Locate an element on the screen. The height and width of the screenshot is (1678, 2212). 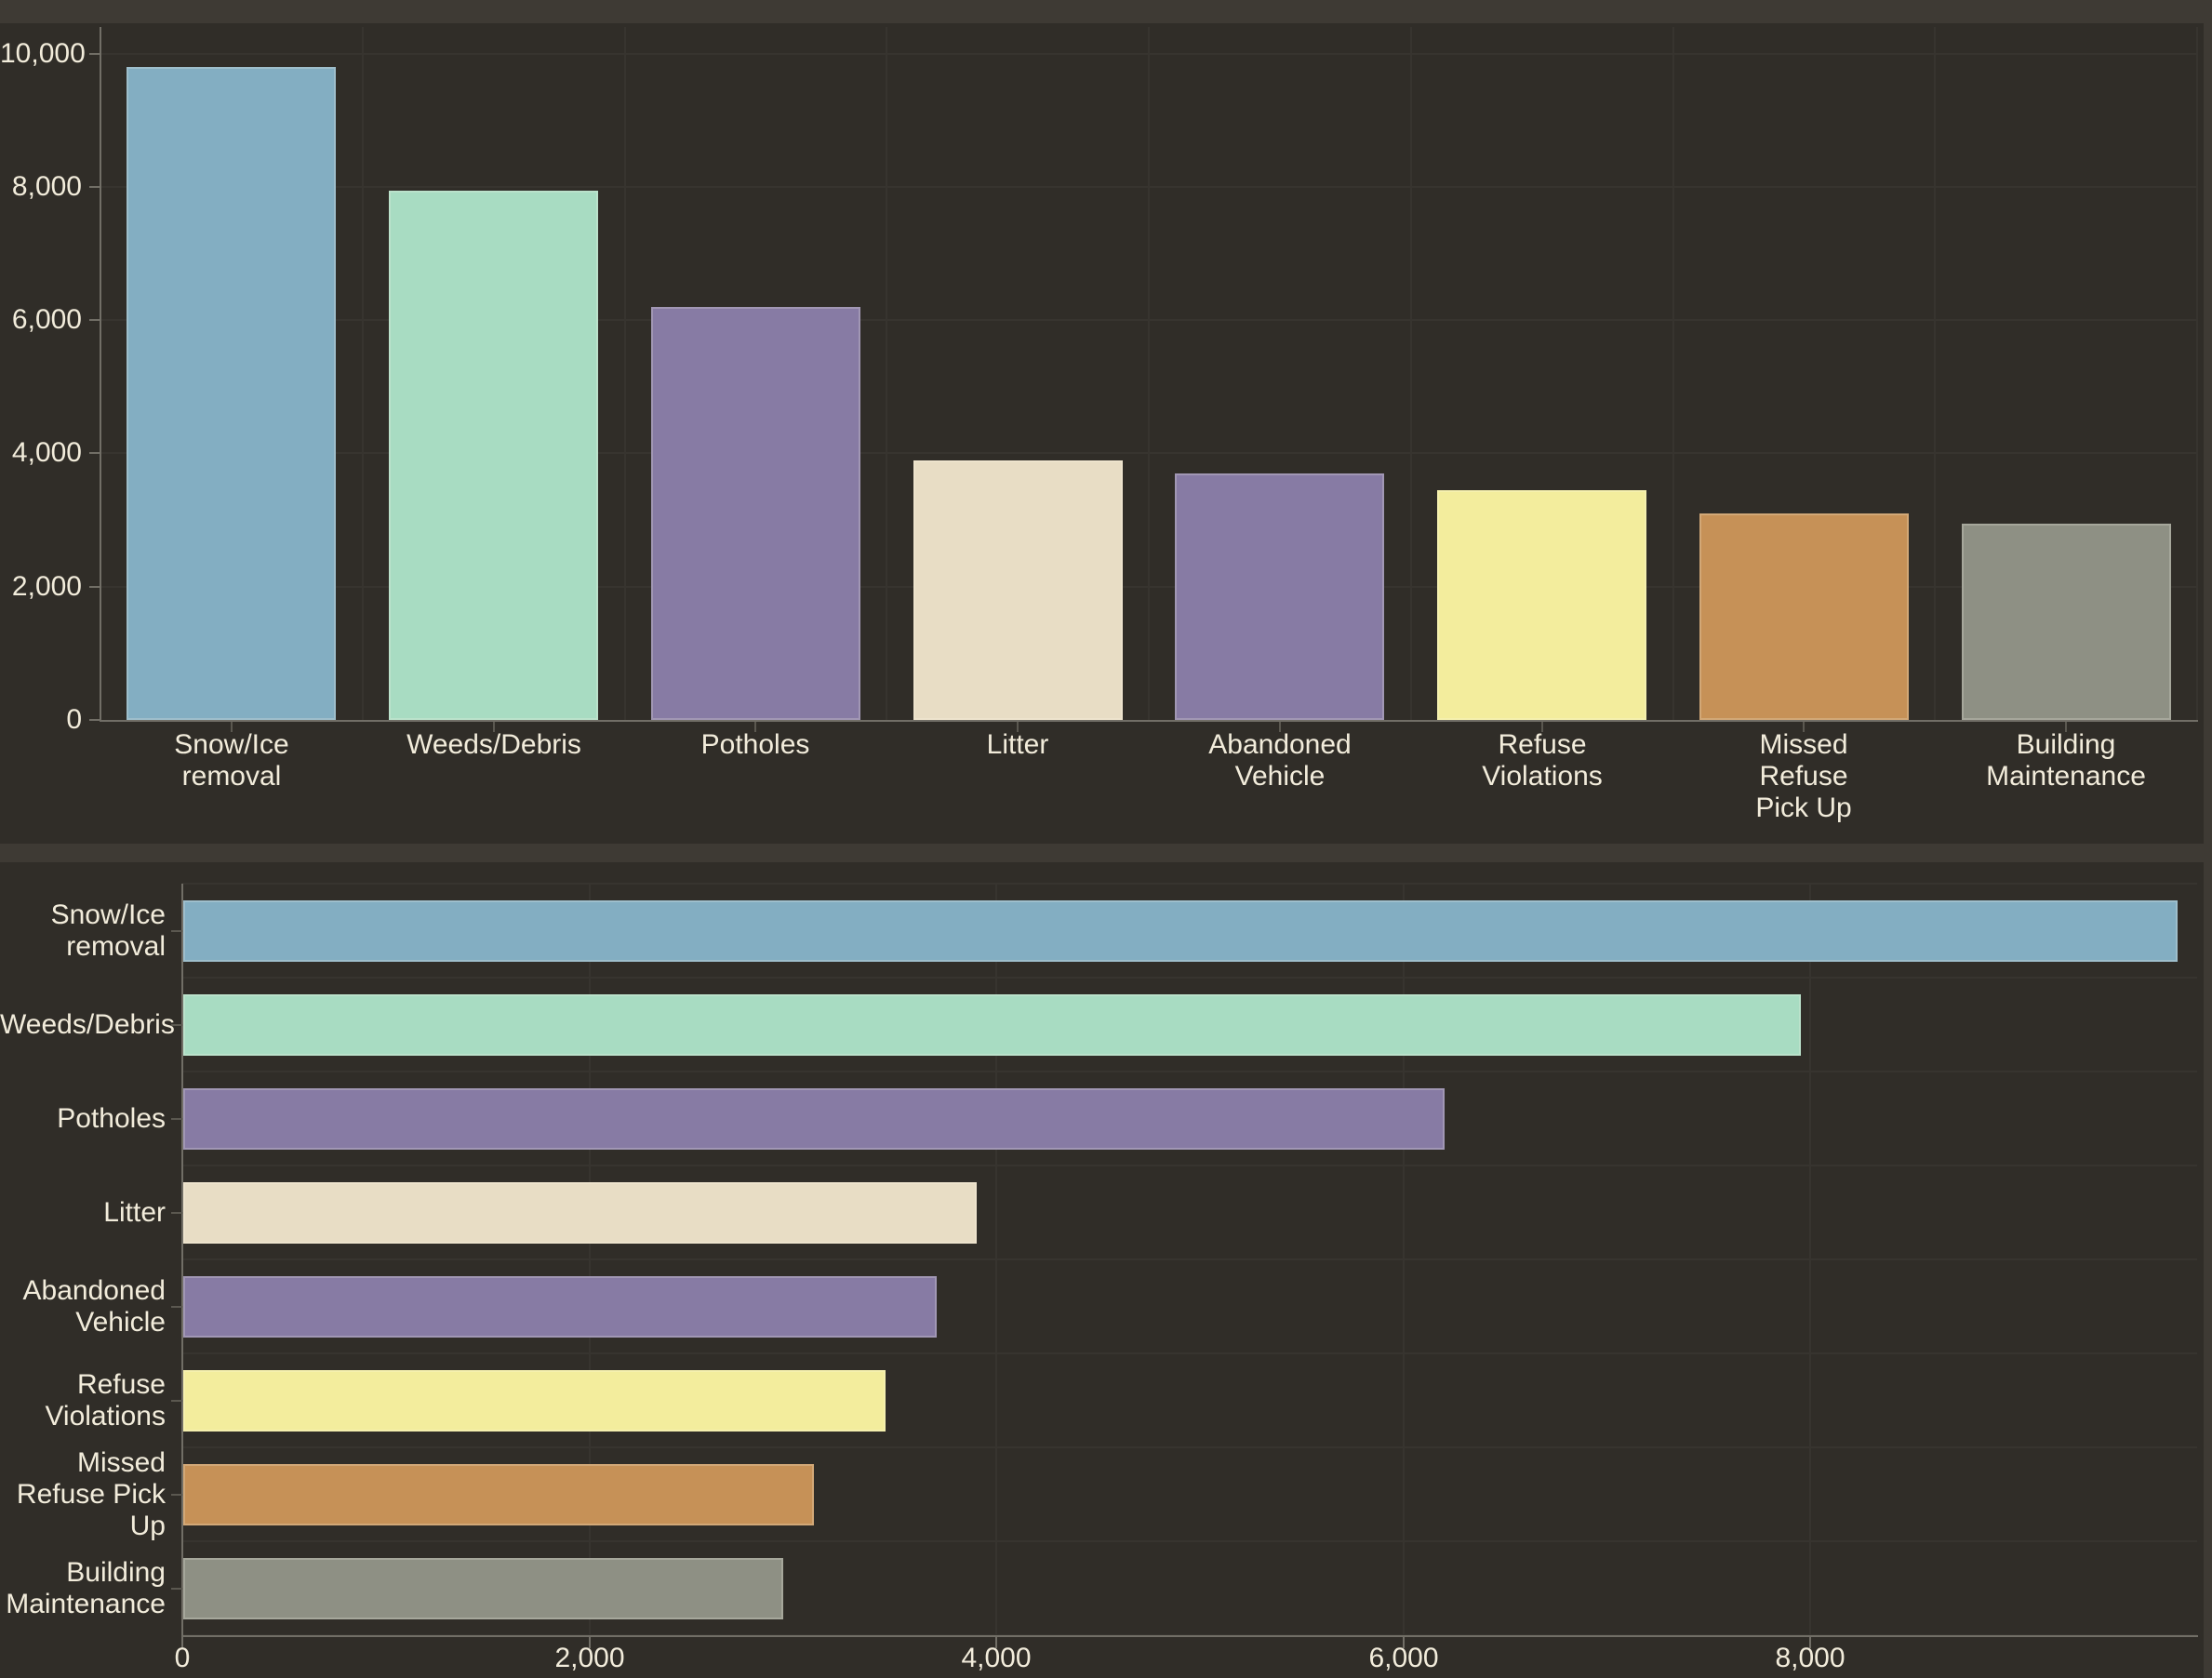
vbar-snow-ice-removal is located at coordinates (231, 393).